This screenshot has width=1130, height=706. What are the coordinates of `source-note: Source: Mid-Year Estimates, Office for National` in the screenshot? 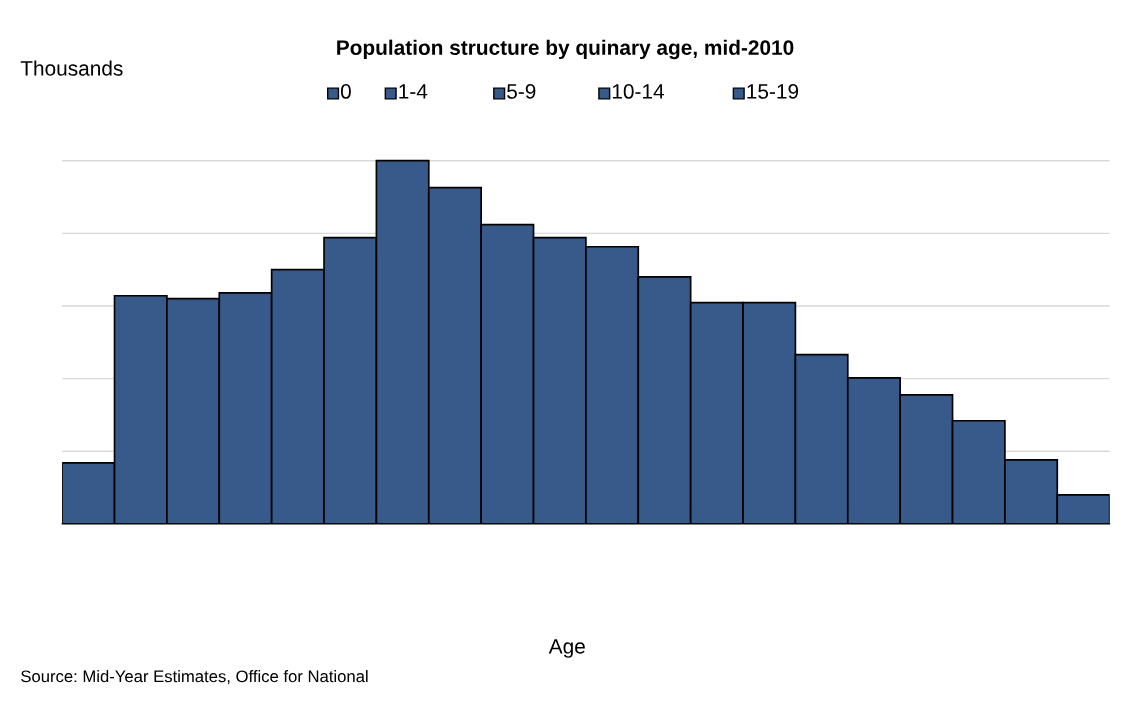 It's located at (194, 677).